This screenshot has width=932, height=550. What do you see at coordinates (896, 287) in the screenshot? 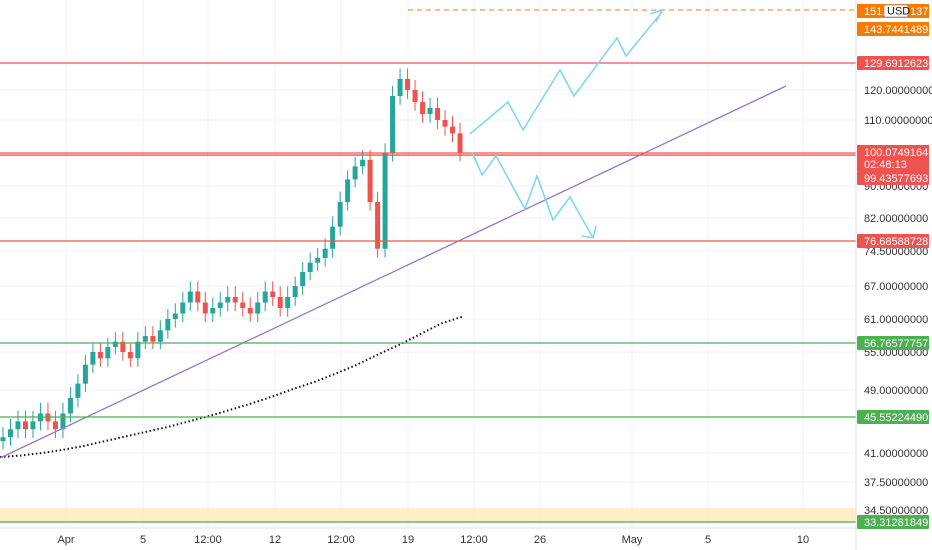
I see `price-tick-label: 67.00000000` at bounding box center [896, 287].